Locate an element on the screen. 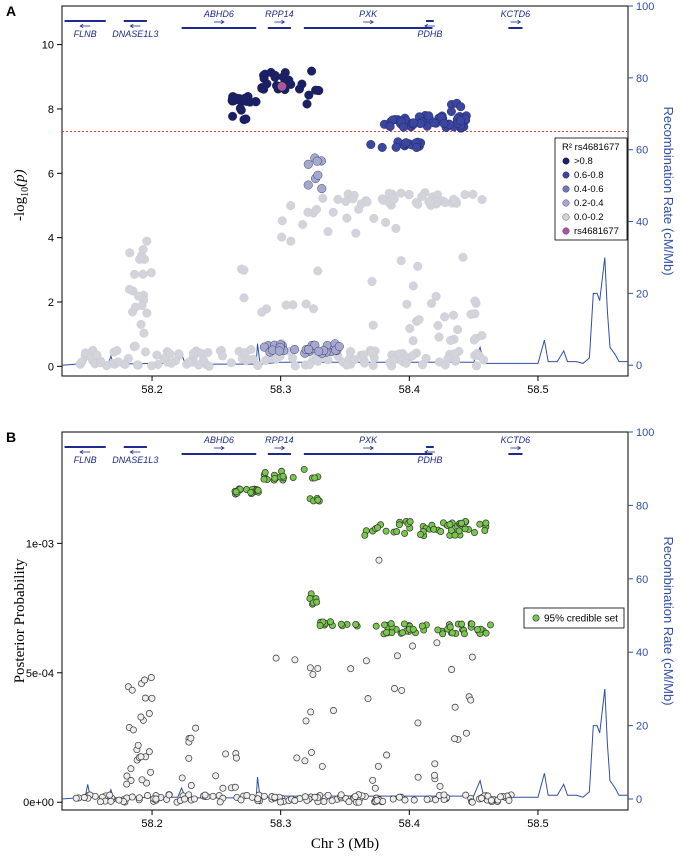 This screenshot has width=680, height=856. y-tick-label: 10 is located at coordinates (48, 46).